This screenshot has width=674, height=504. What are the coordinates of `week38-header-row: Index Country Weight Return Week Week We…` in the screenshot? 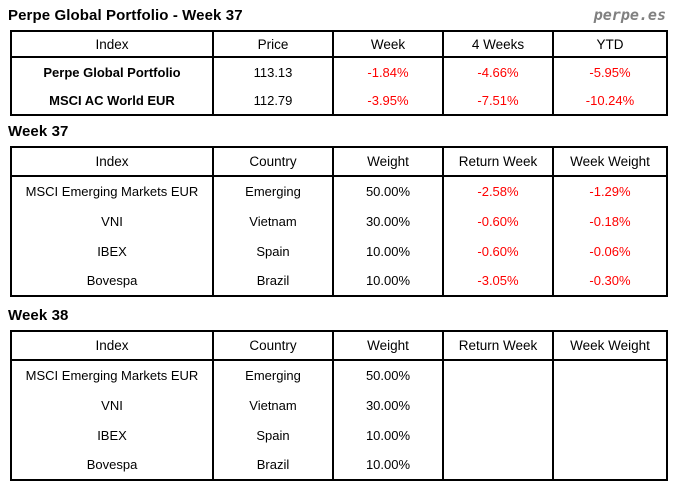 It's located at (339, 346).